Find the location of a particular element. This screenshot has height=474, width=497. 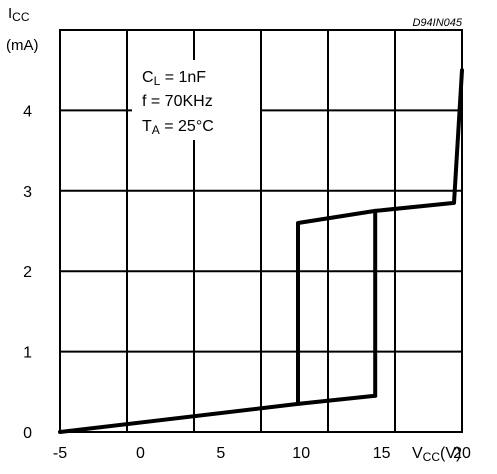

y-tick-label: 4 is located at coordinates (27, 111).